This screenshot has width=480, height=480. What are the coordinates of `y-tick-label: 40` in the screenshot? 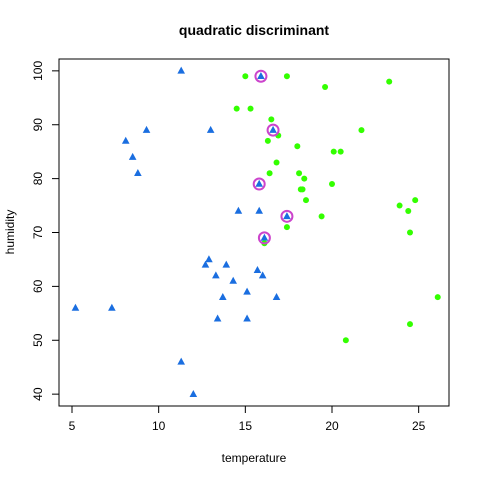 It's located at (38, 394).